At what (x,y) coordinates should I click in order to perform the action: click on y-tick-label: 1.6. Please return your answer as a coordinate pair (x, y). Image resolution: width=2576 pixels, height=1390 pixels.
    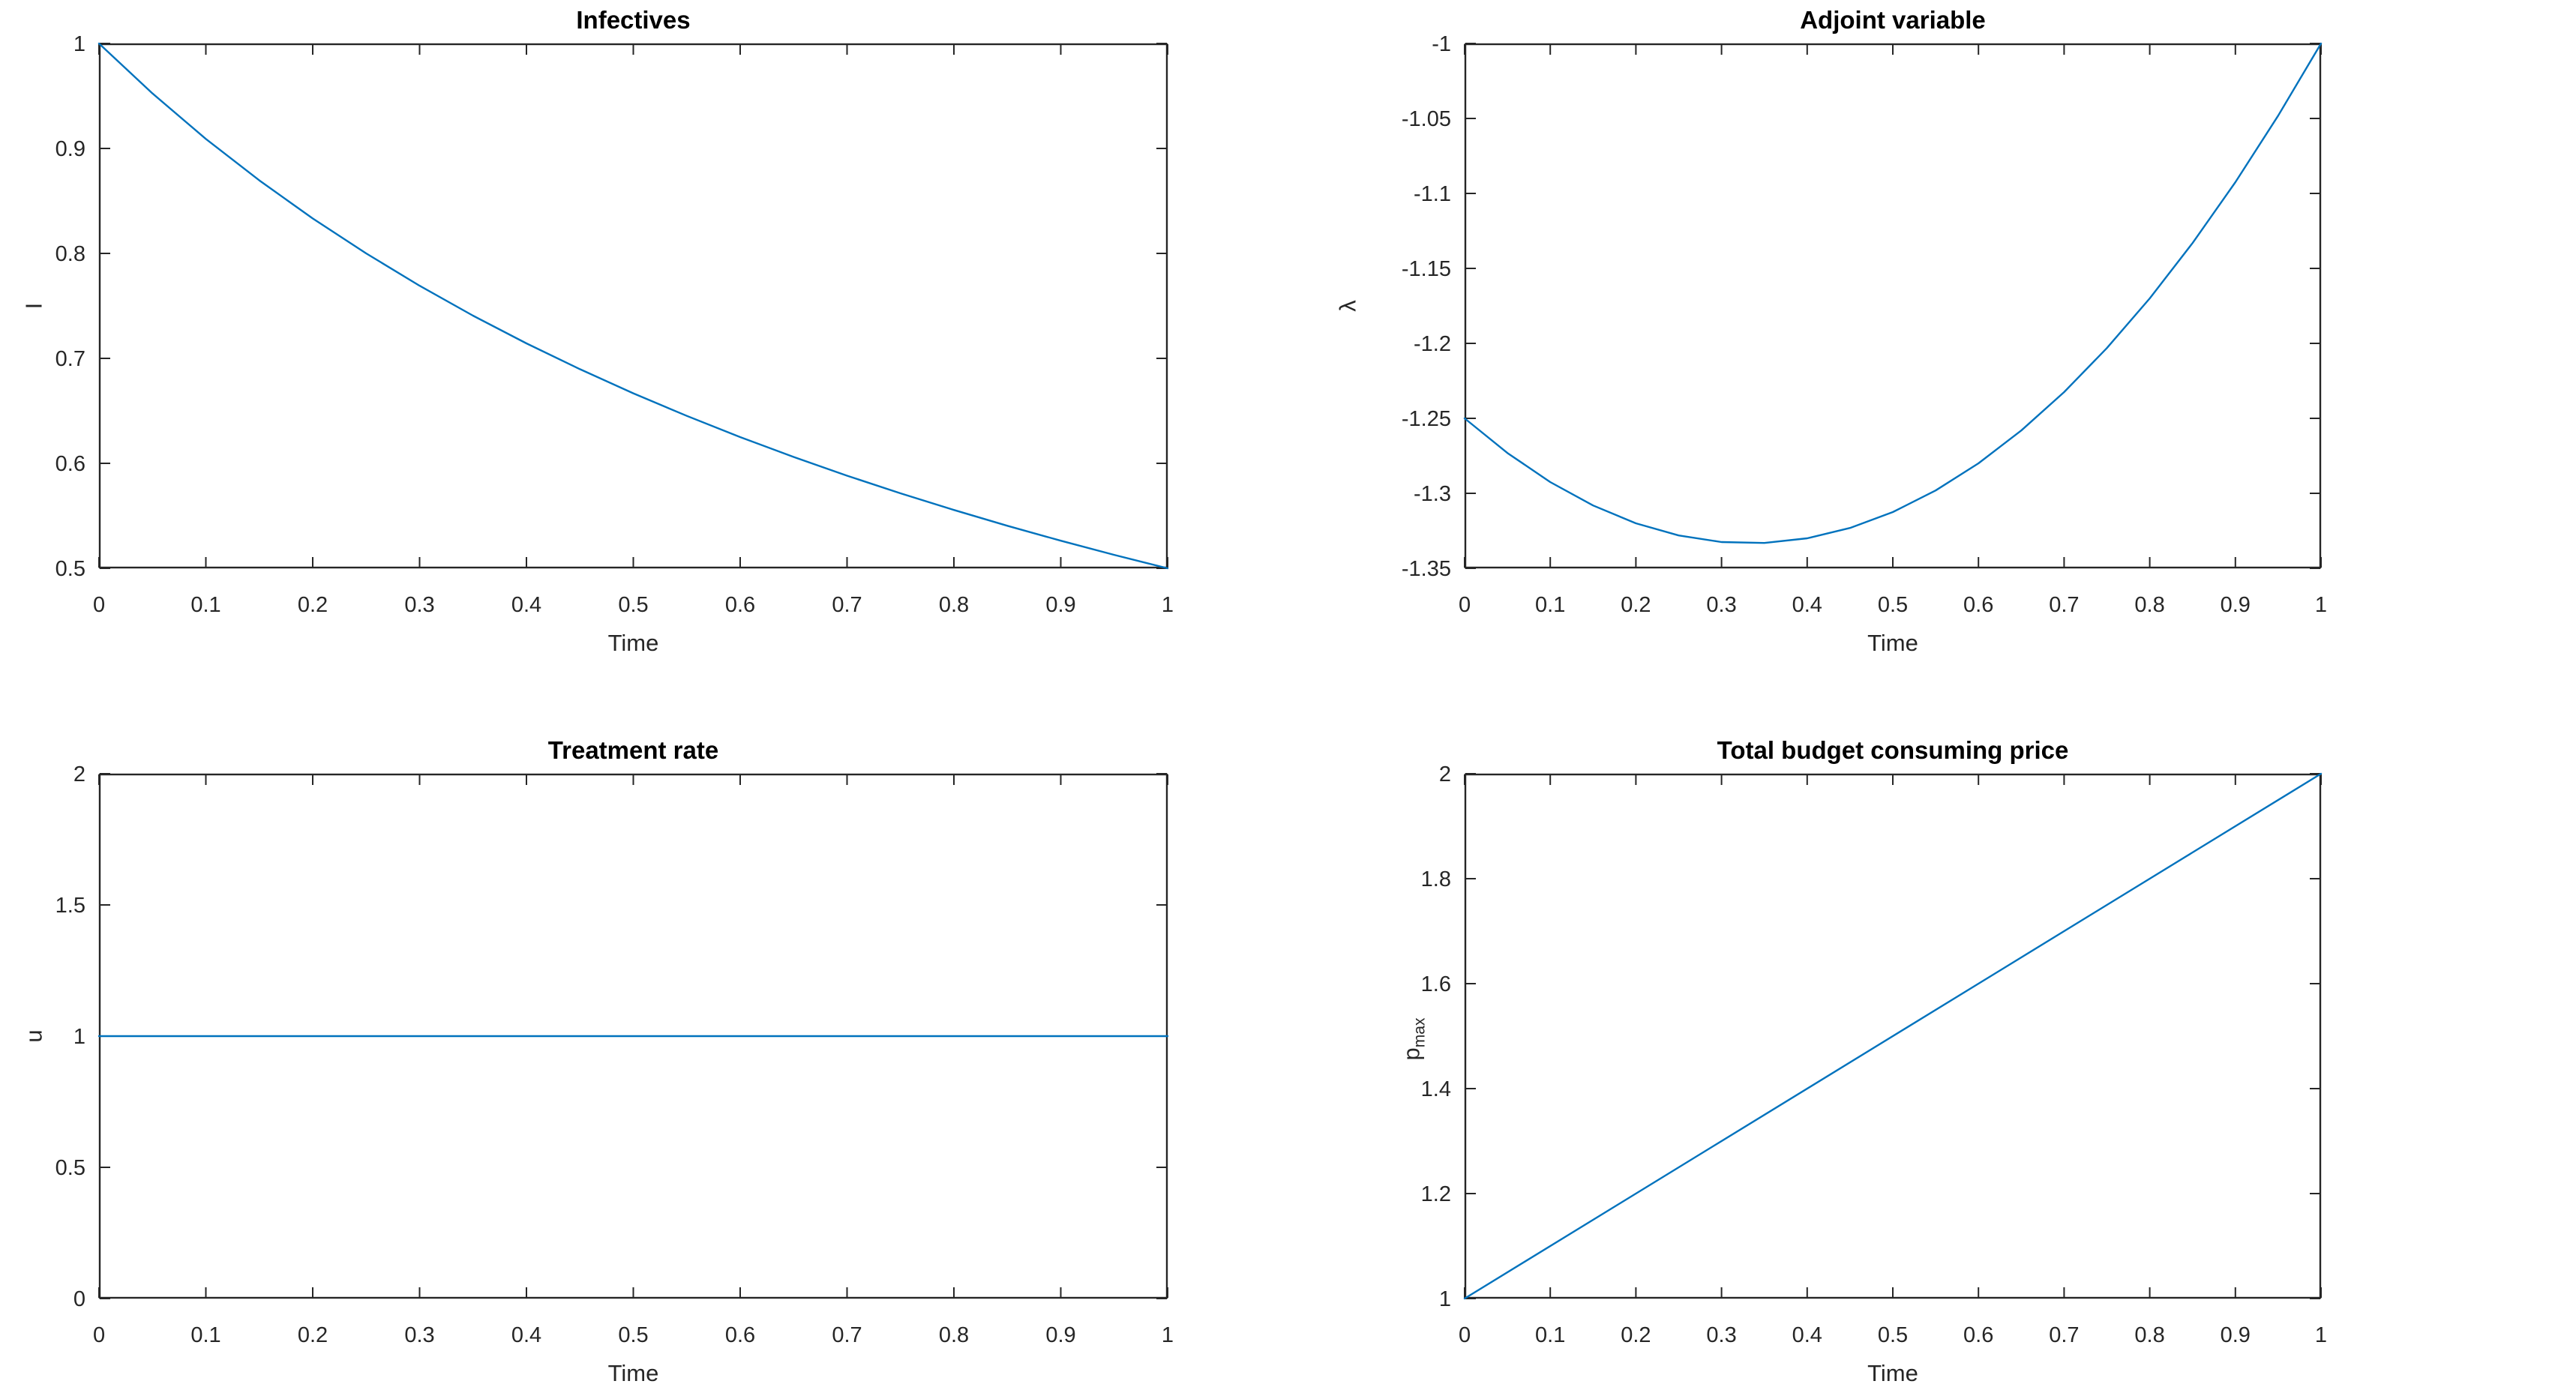
    Looking at the image, I should click on (1436, 984).